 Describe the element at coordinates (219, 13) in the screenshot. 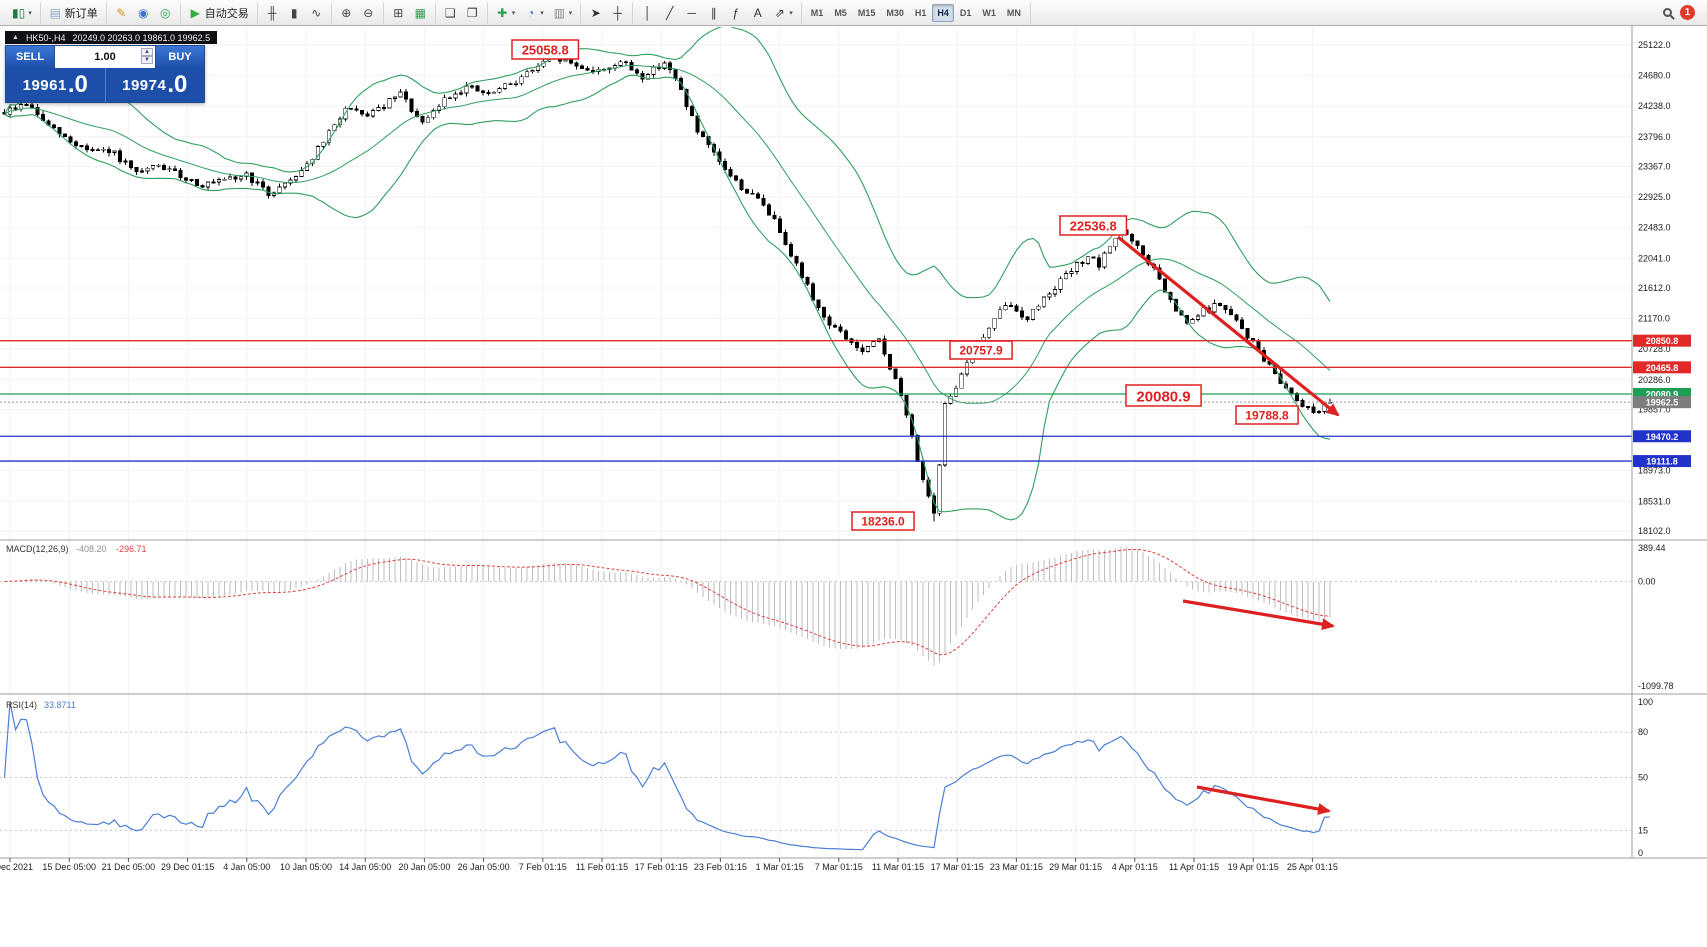

I see `autotrading-button: ▶ 自动交易` at that location.